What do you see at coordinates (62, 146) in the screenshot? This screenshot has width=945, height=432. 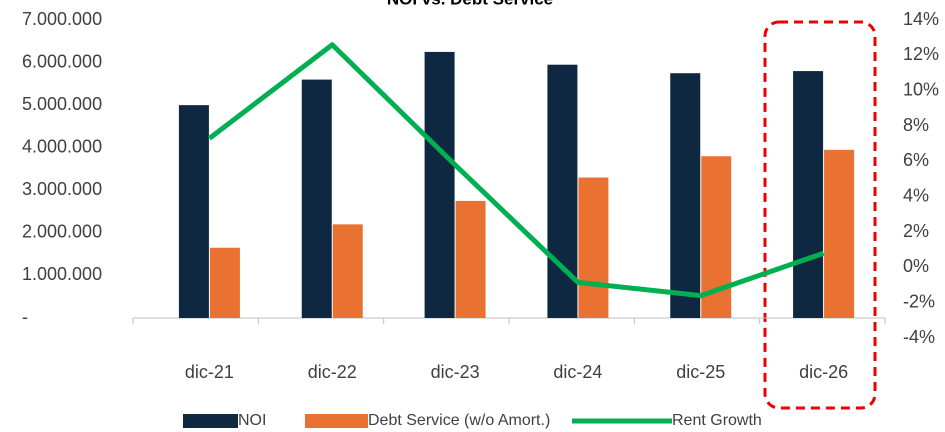 I see `y-tick-label: 4.000.000` at bounding box center [62, 146].